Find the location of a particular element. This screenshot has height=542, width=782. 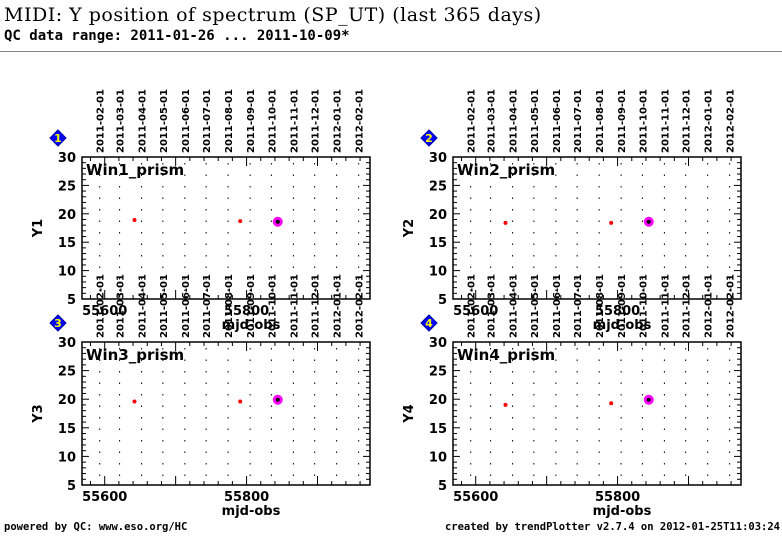

date-tick-label: 2011-11-01 is located at coordinates (665, 121).